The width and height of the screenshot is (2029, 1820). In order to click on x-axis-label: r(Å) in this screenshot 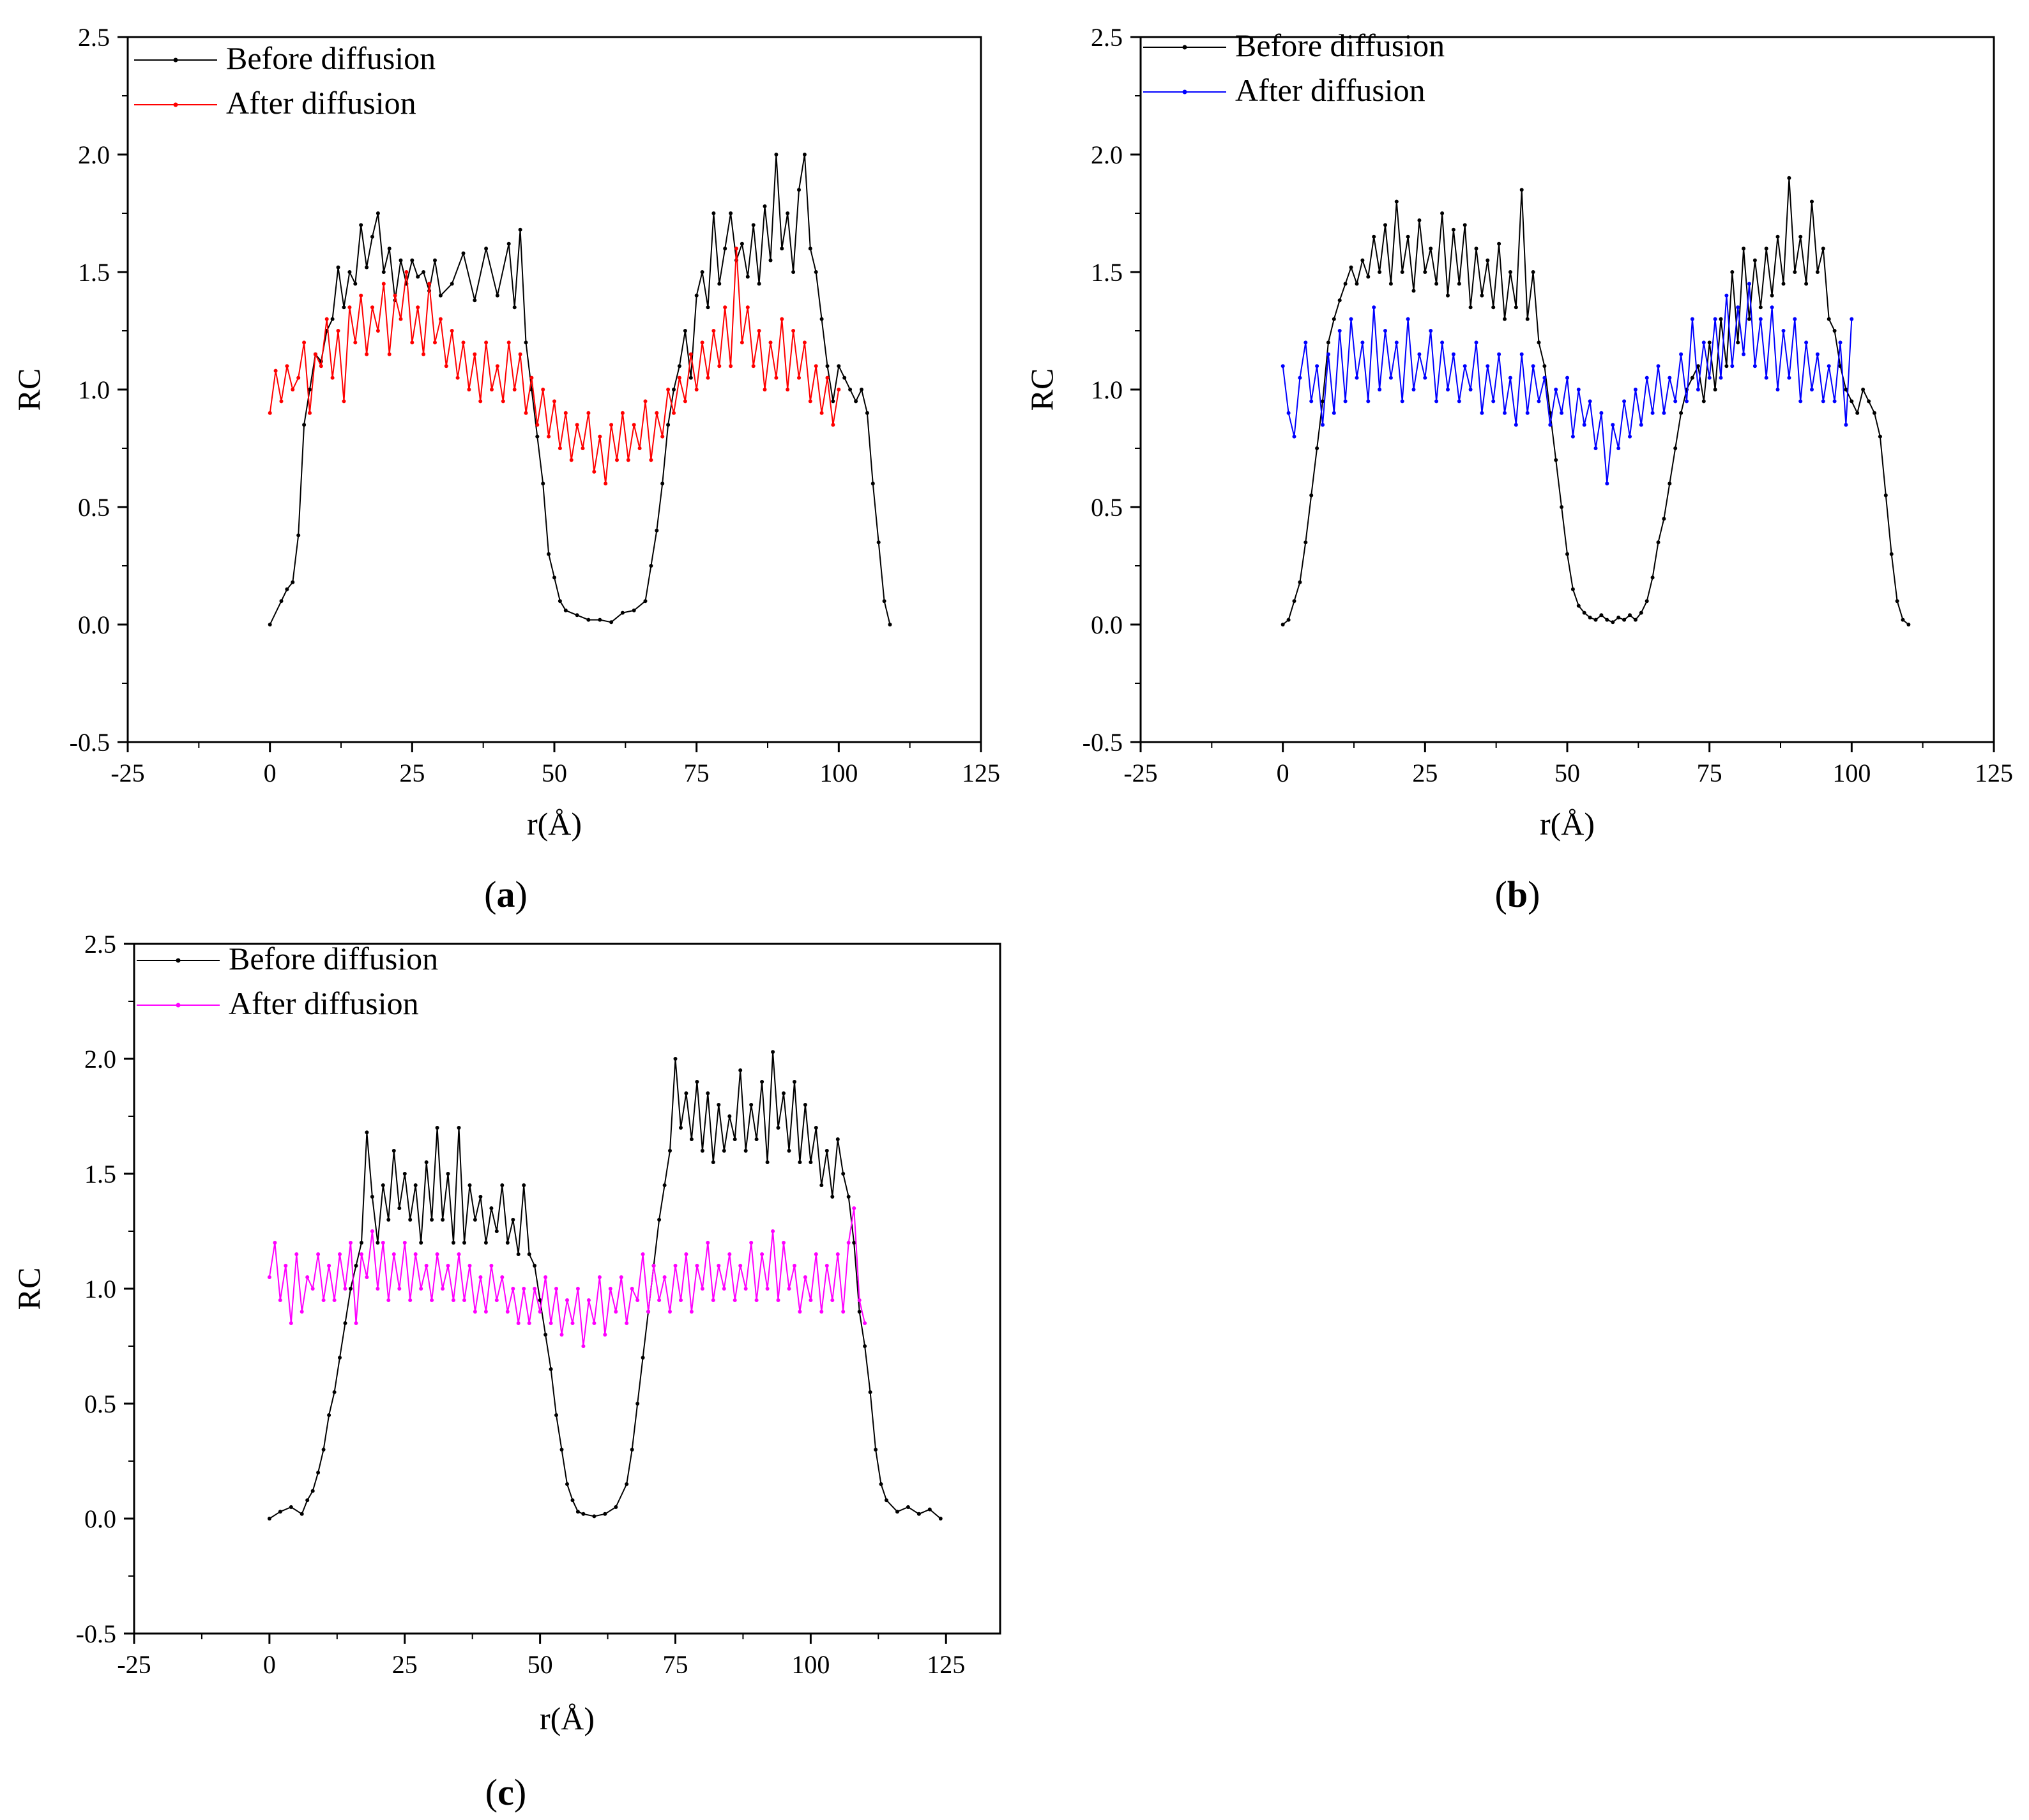, I will do `click(1567, 824)`.